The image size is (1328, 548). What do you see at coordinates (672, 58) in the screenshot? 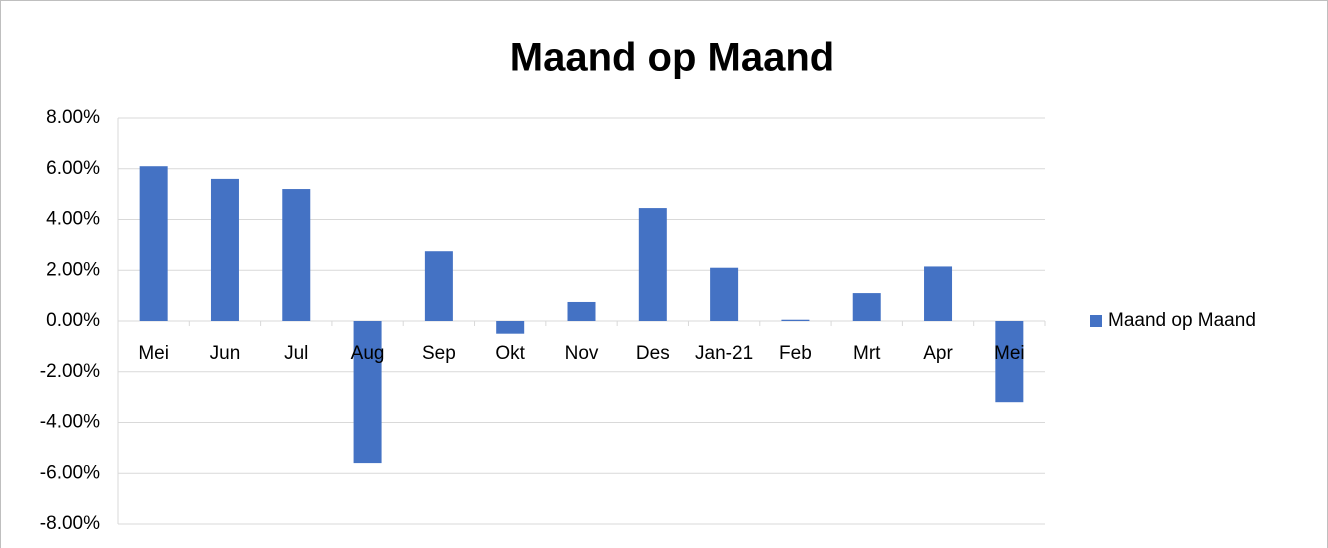
I see `chart-title: Maand op Maand` at bounding box center [672, 58].